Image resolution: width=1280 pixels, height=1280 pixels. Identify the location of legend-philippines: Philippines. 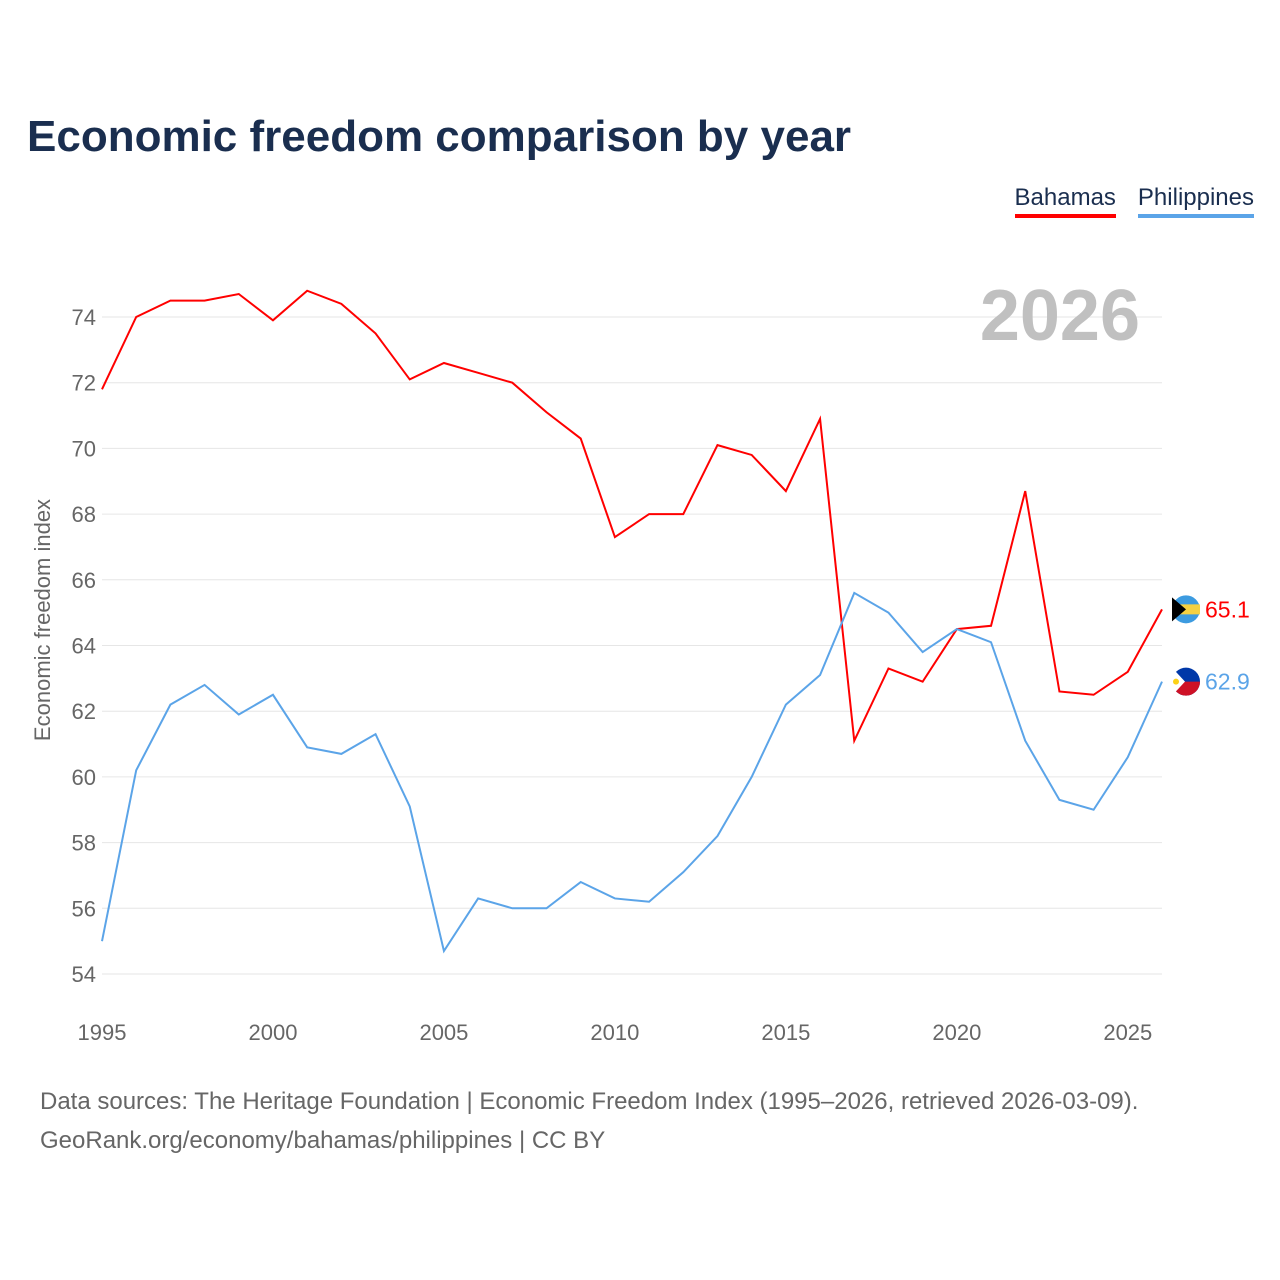
(1195, 201).